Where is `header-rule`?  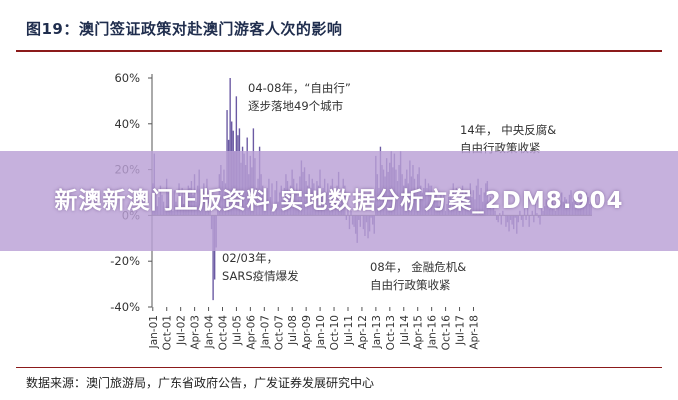 header-rule is located at coordinates (339, 51).